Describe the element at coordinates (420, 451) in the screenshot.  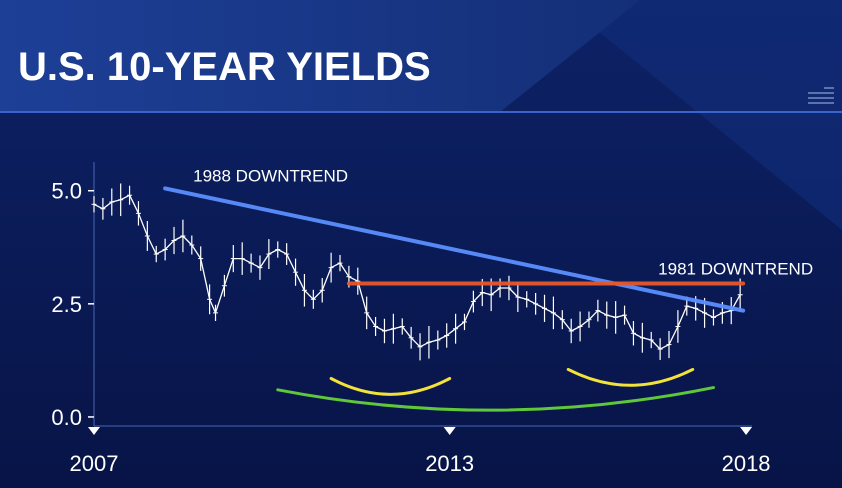
I see `x-axis-ticks: 2007 2013 2018` at that location.